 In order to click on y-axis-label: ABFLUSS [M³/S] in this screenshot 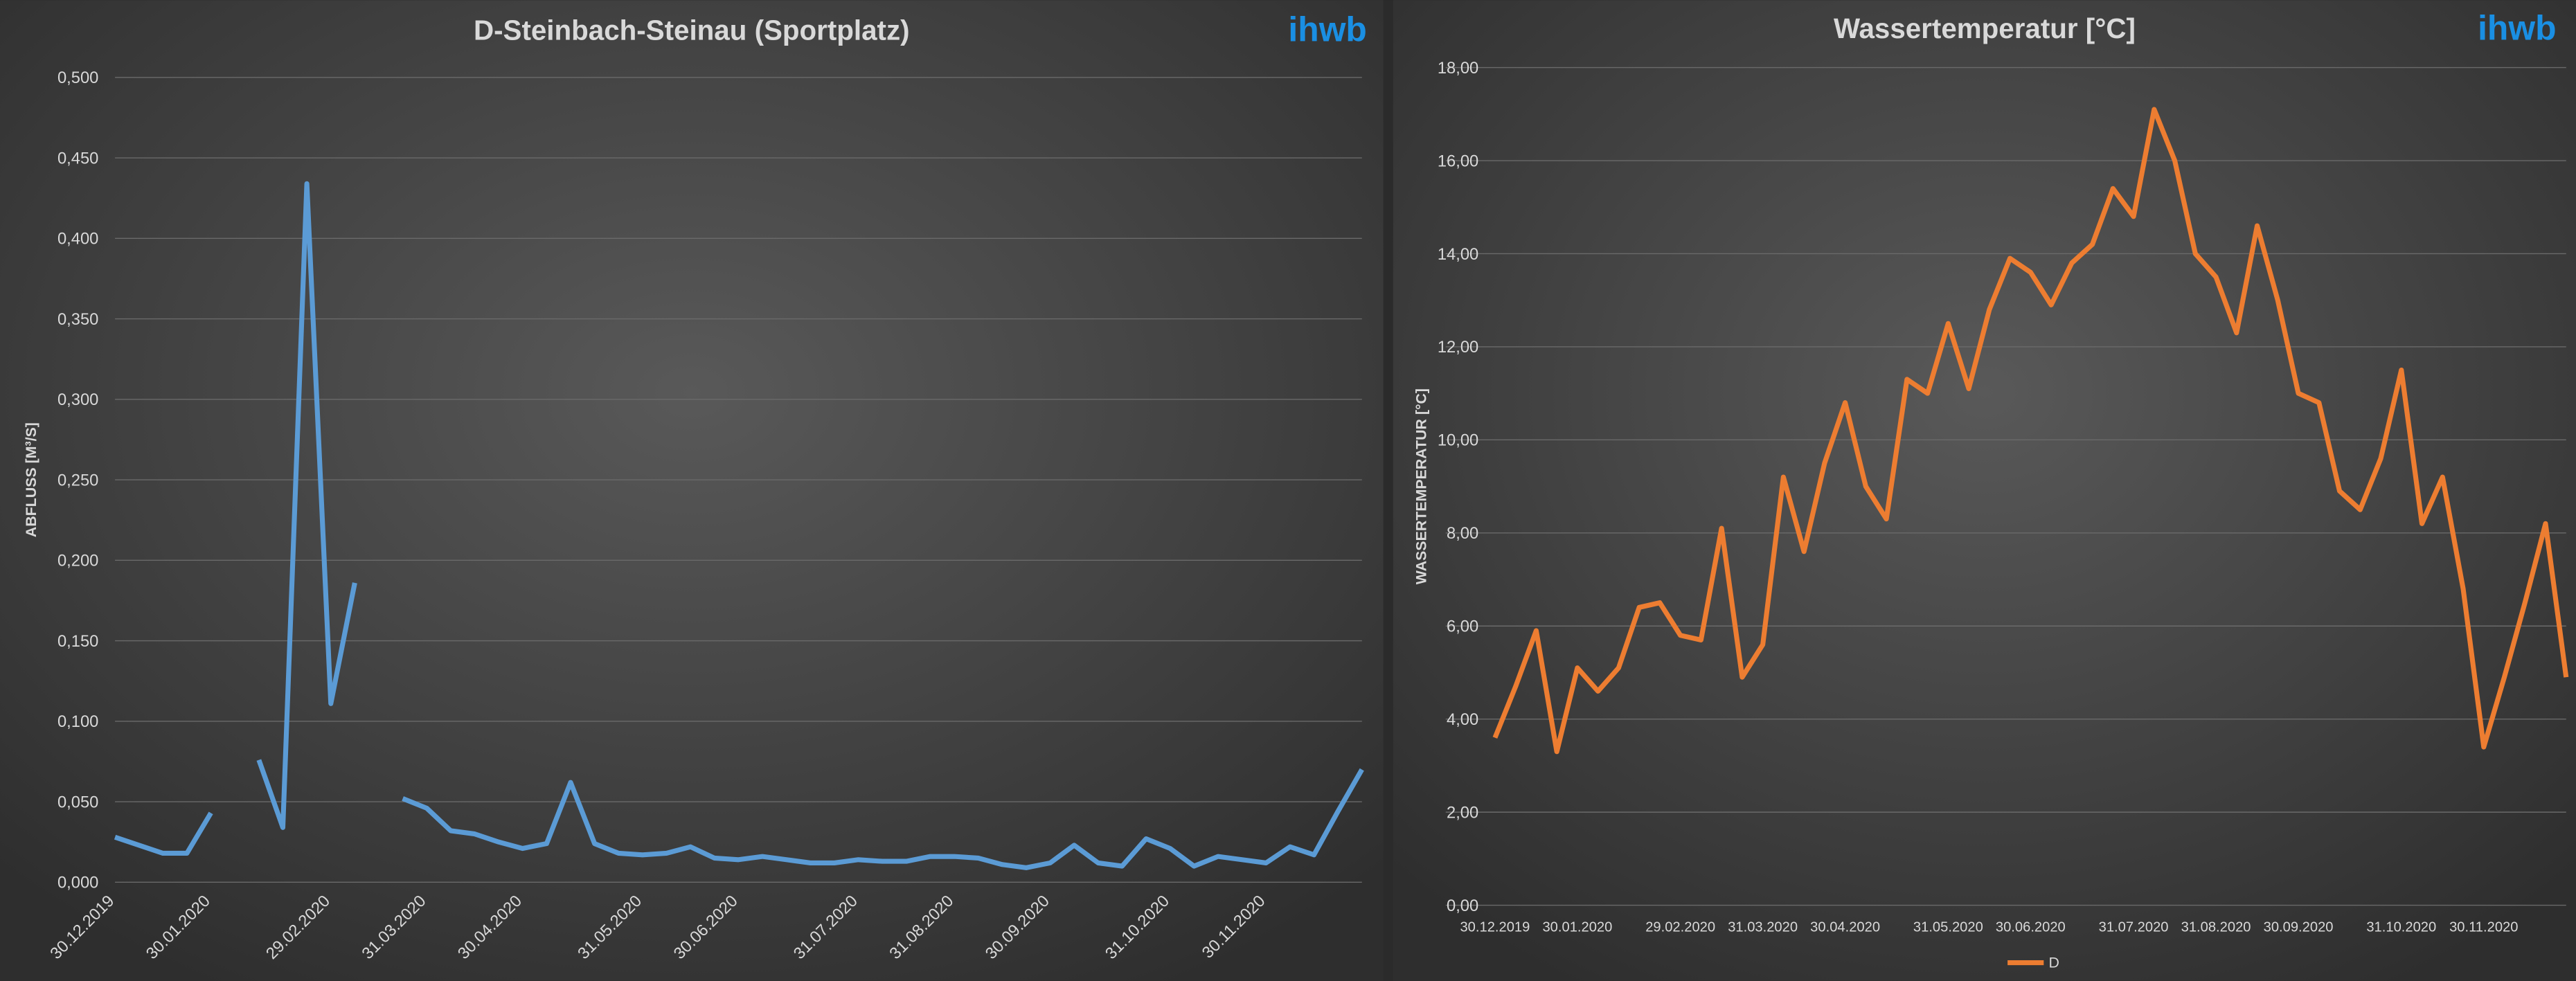, I will do `click(31, 479)`.